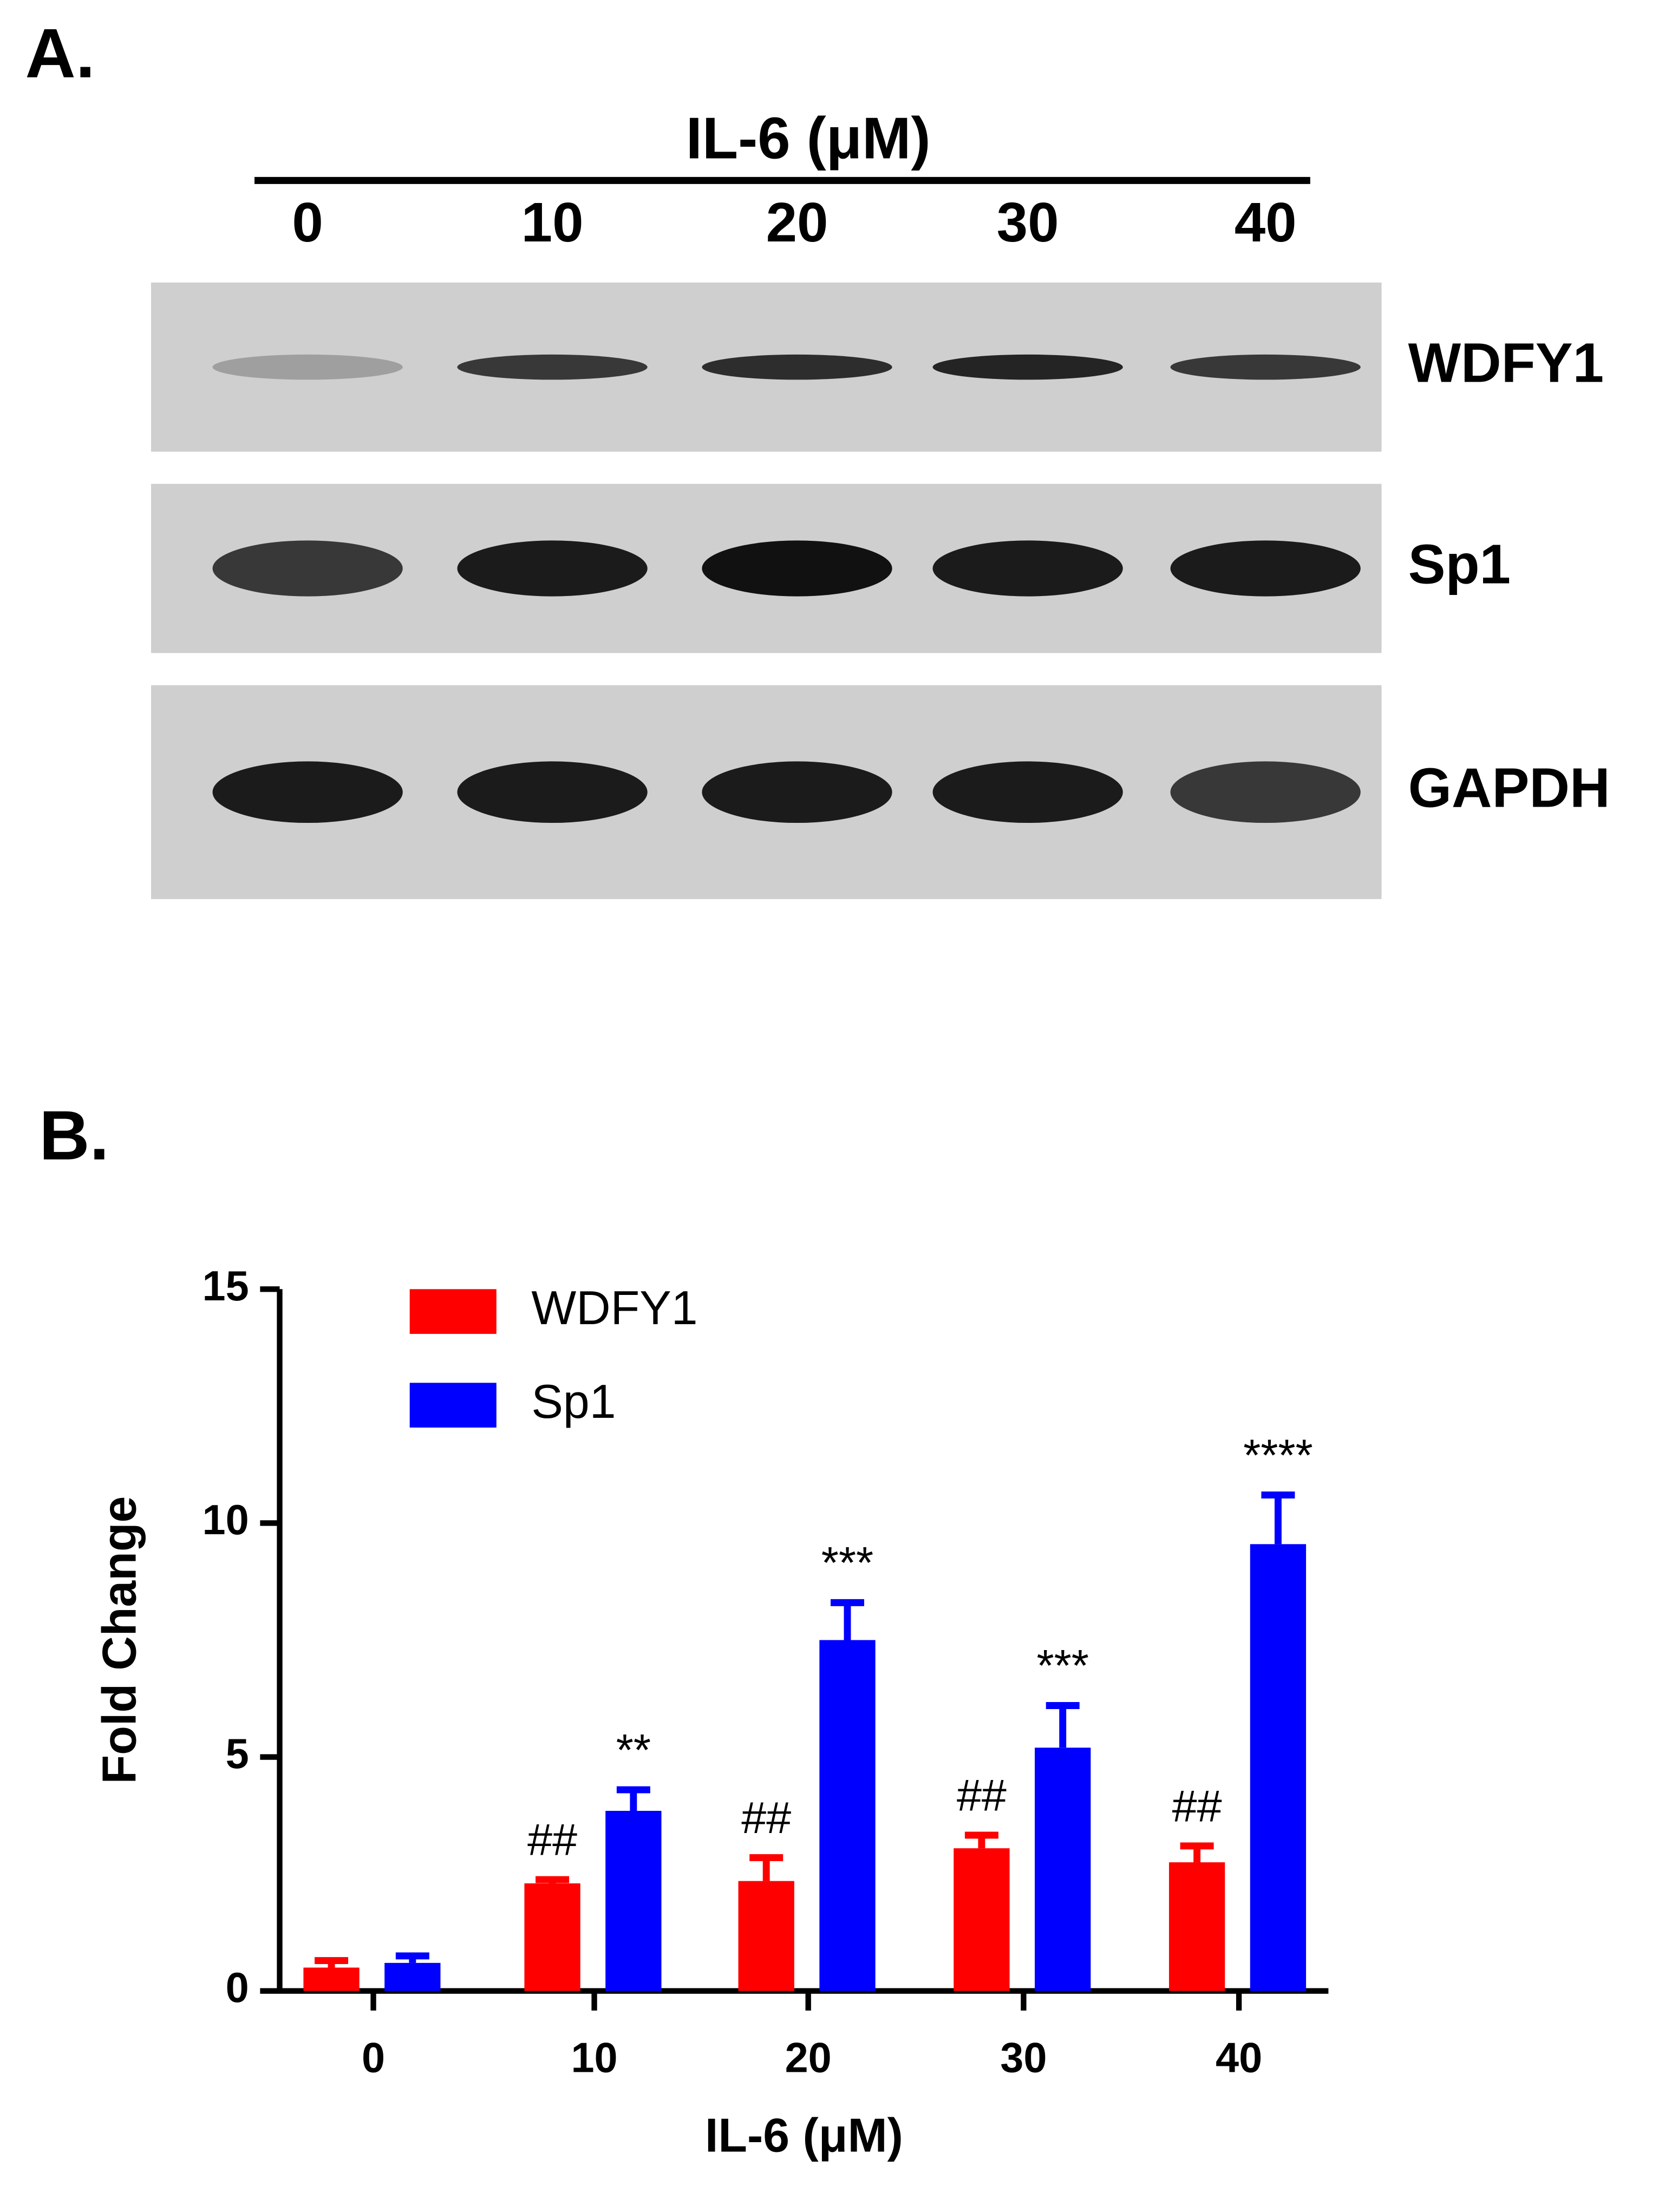 This screenshot has width=1678, height=2212. Describe the element at coordinates (308, 222) in the screenshot. I see `lane-label: 0` at that location.